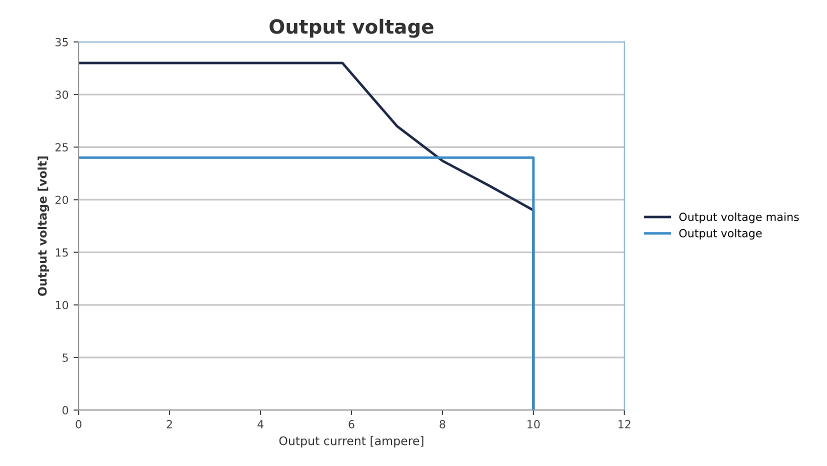 The image size is (827, 466). What do you see at coordinates (352, 28) in the screenshot?
I see `chart-title: Output voltage` at bounding box center [352, 28].